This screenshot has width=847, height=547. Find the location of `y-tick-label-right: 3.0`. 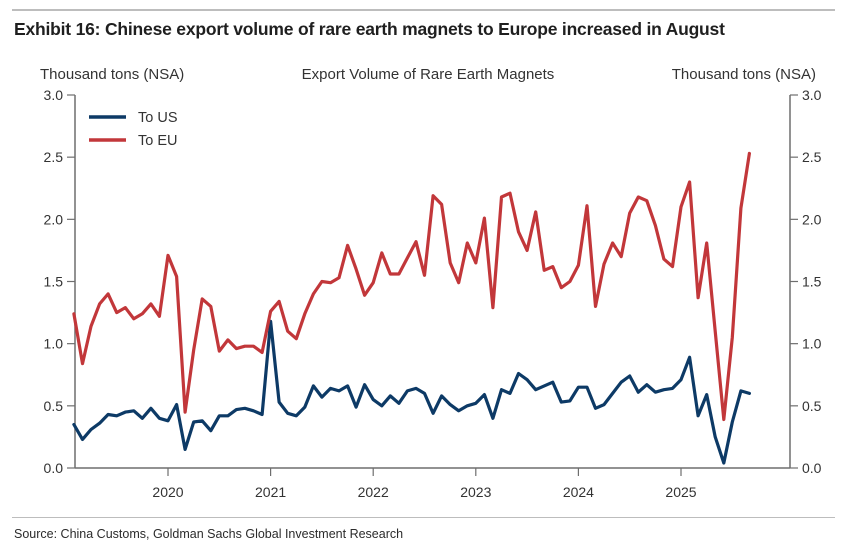

y-tick-label-right: 3.0 is located at coordinates (812, 95).